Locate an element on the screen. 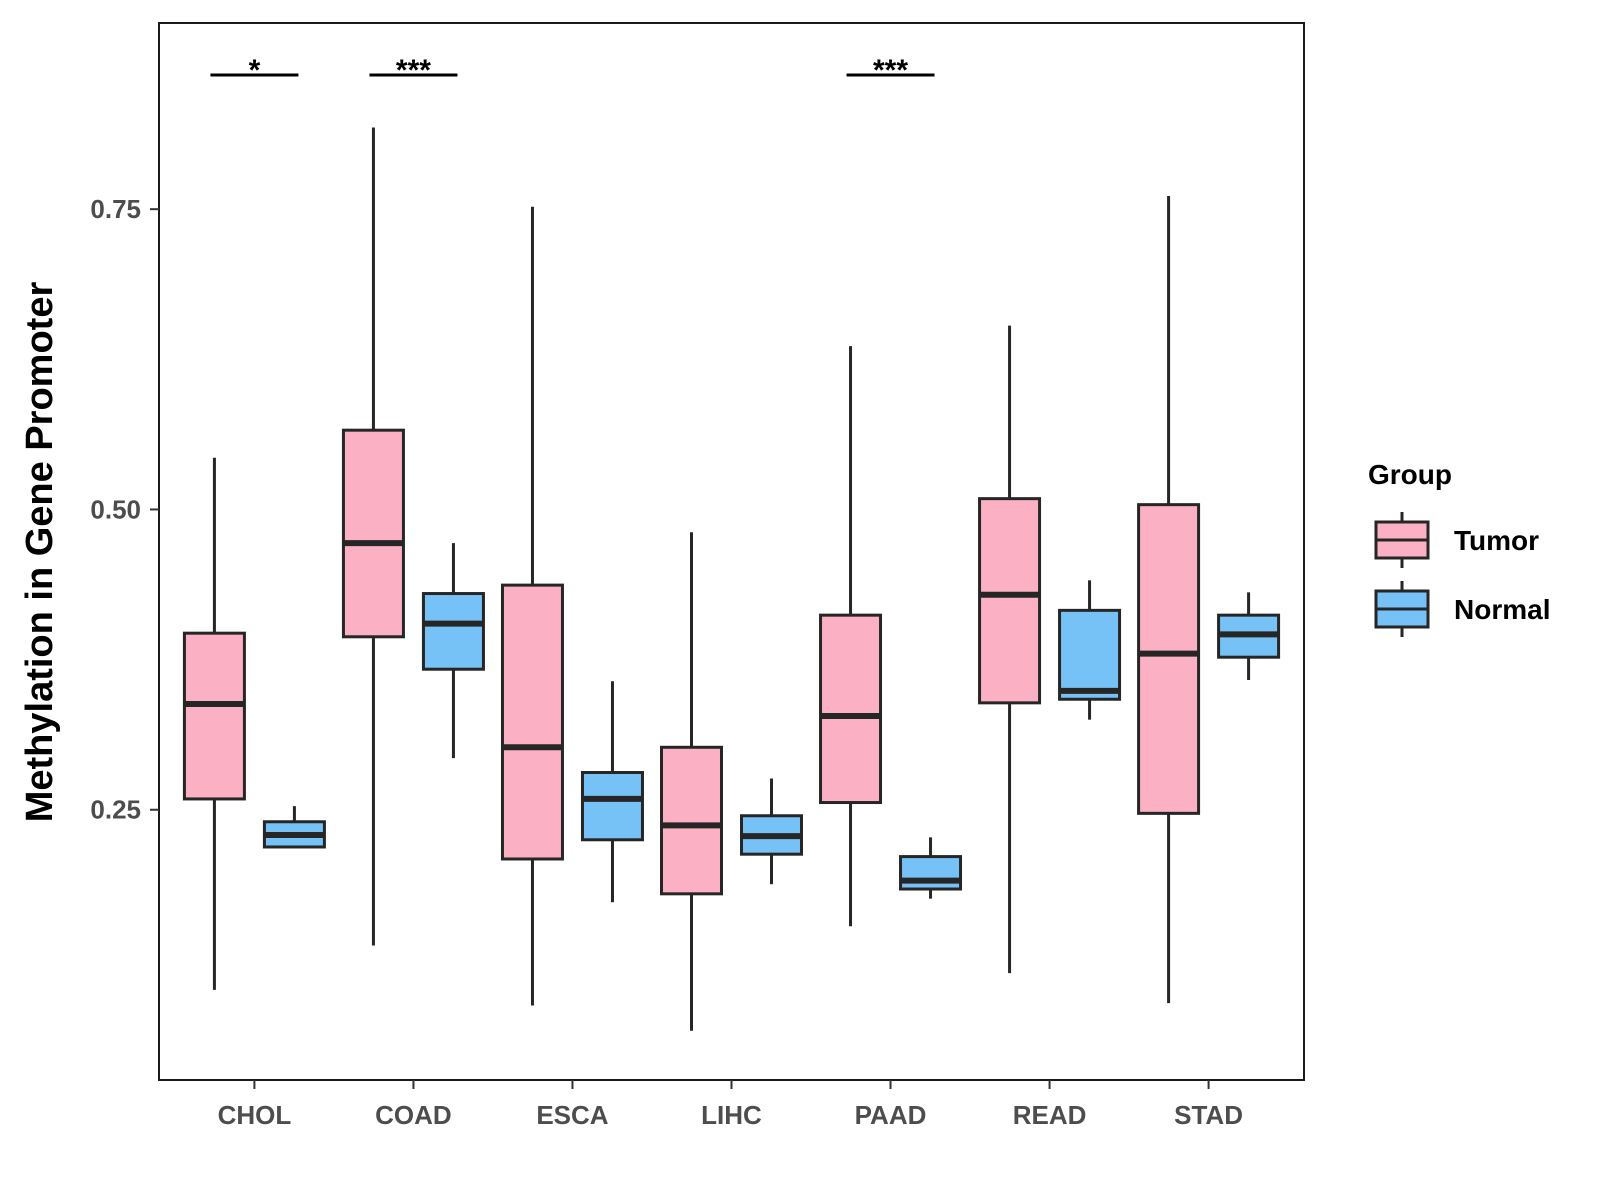 This screenshot has width=1600, height=1200. legend: Group Tumor Normal is located at coordinates (1459, 548).